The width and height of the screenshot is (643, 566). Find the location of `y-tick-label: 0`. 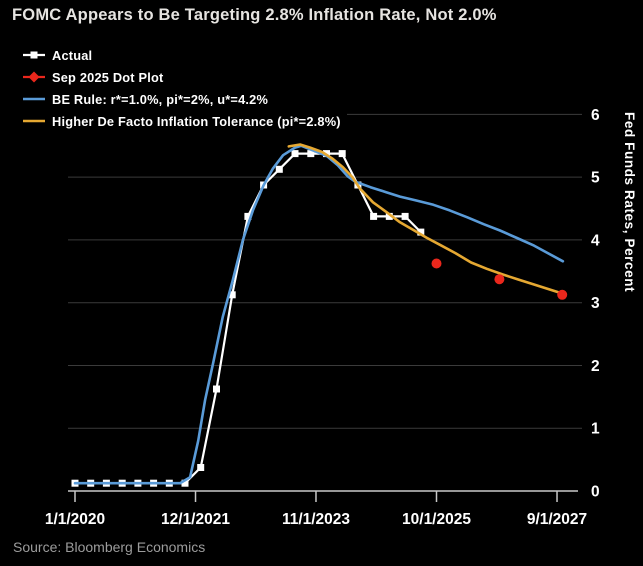

y-tick-label: 0 is located at coordinates (595, 492).